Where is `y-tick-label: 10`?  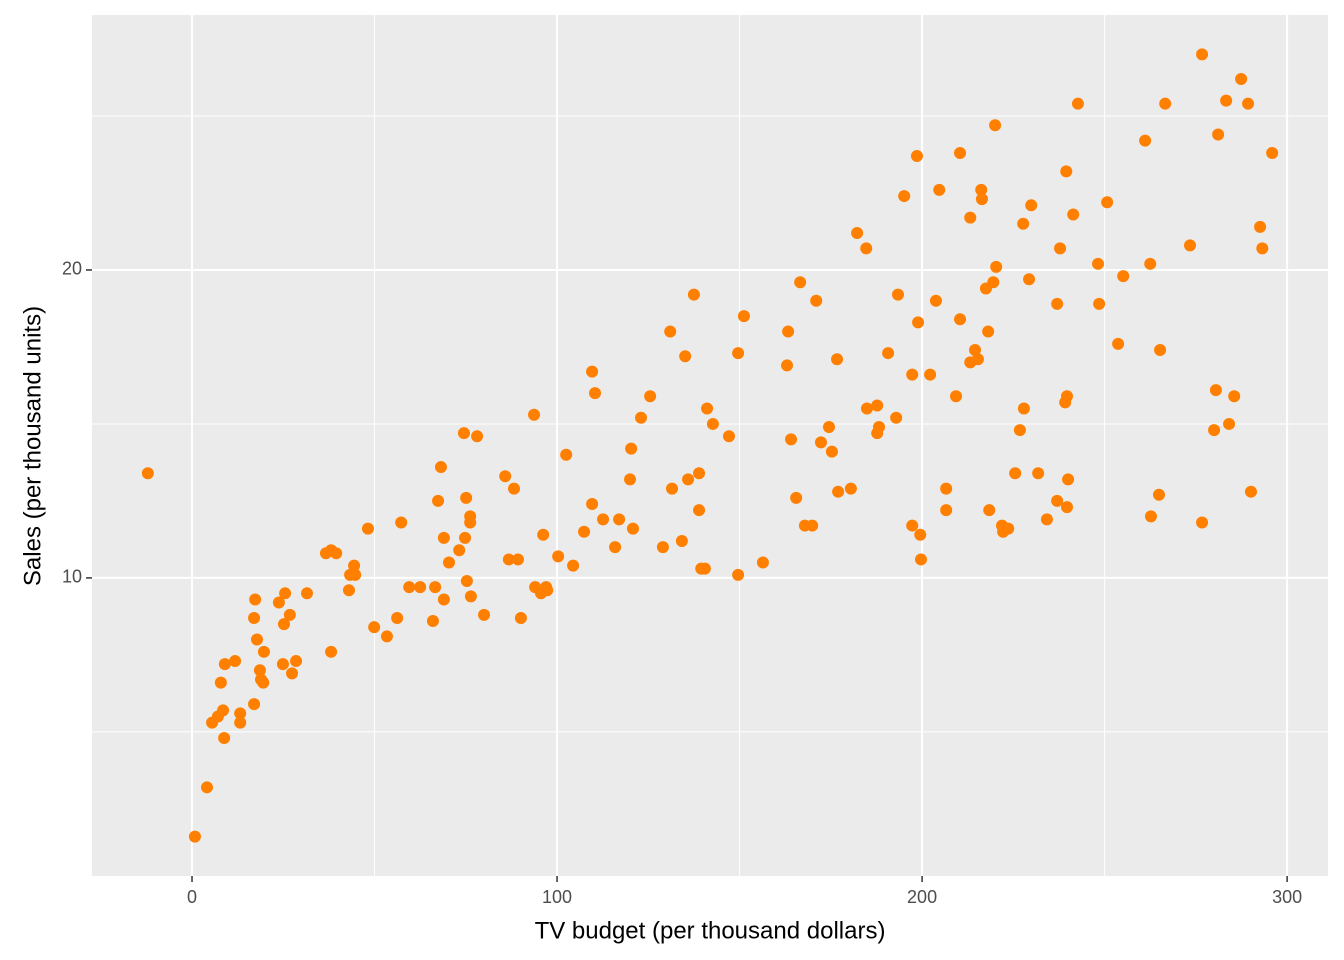
y-tick-label: 10 is located at coordinates (72, 577).